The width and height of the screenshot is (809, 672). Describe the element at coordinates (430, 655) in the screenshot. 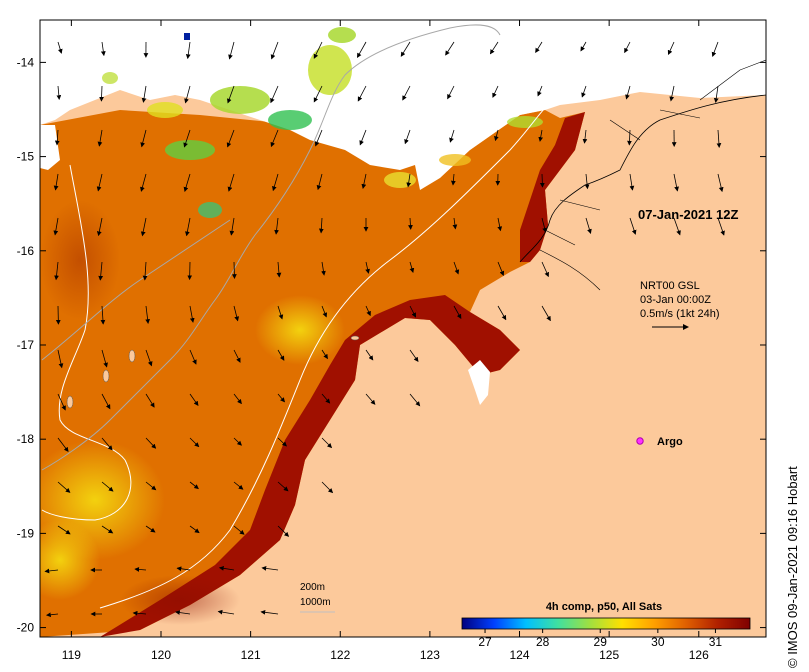

I see `lon-tick-label: 123` at that location.